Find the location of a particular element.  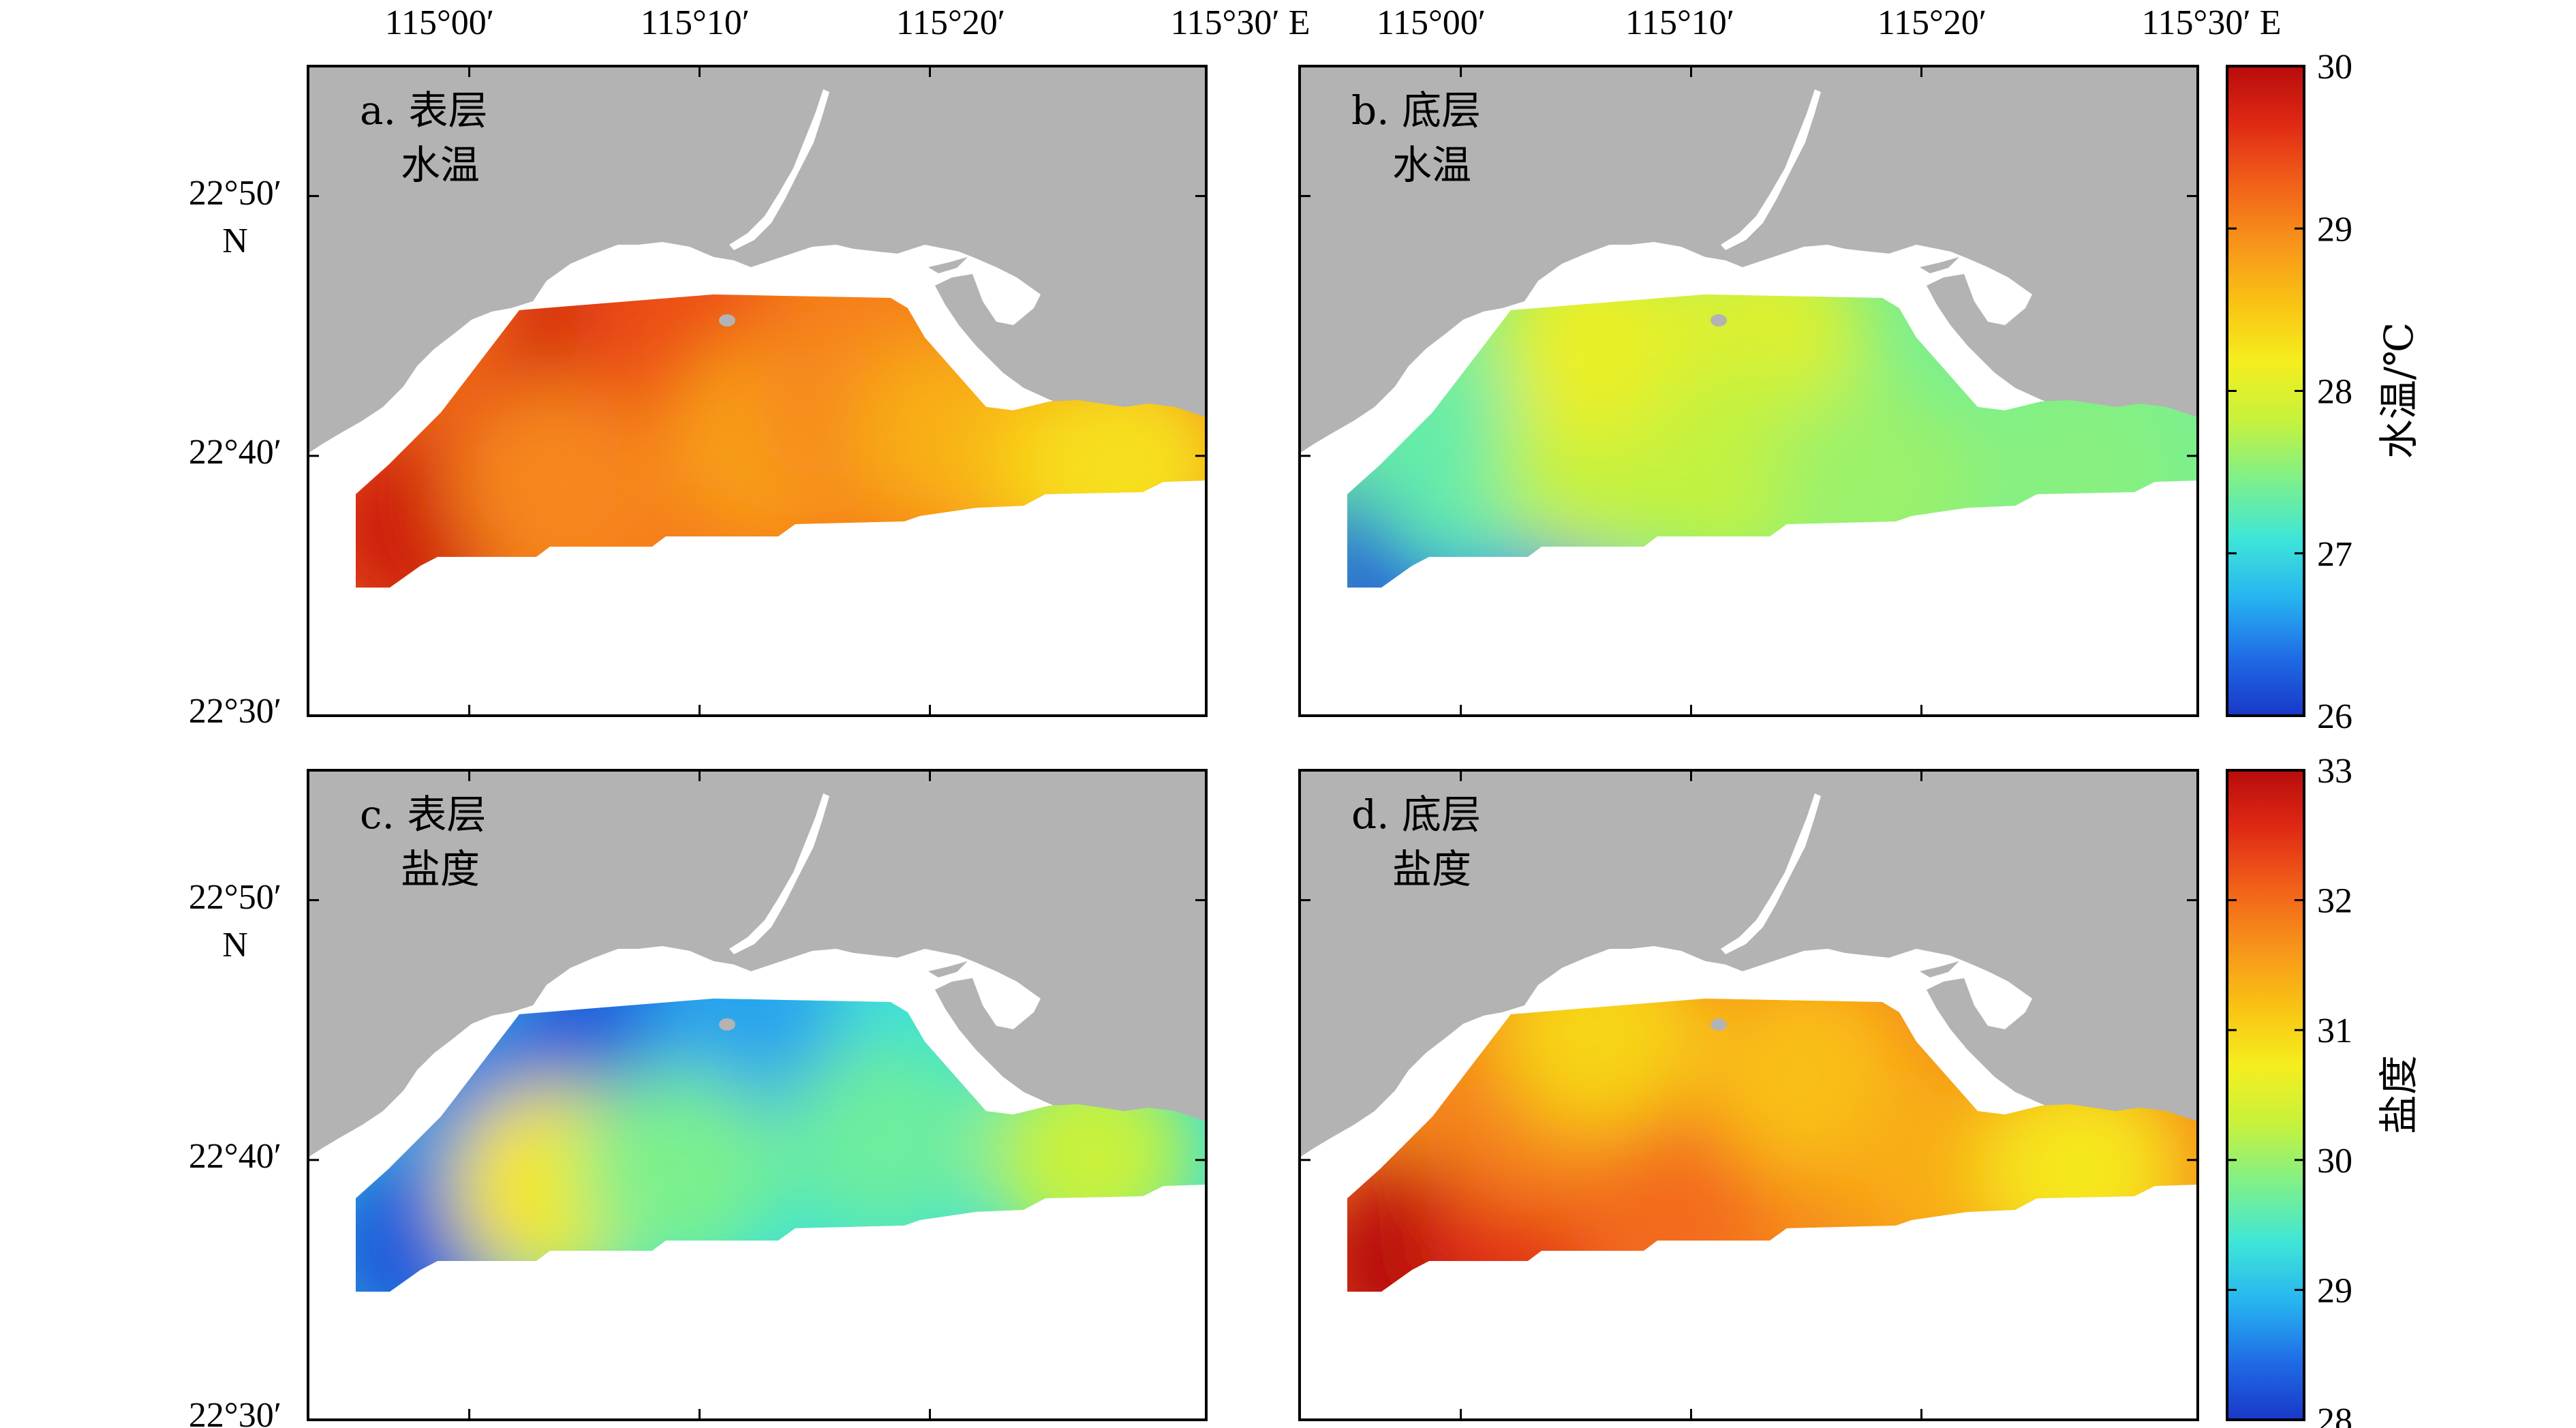

data-point-d is located at coordinates (1599, 1066).